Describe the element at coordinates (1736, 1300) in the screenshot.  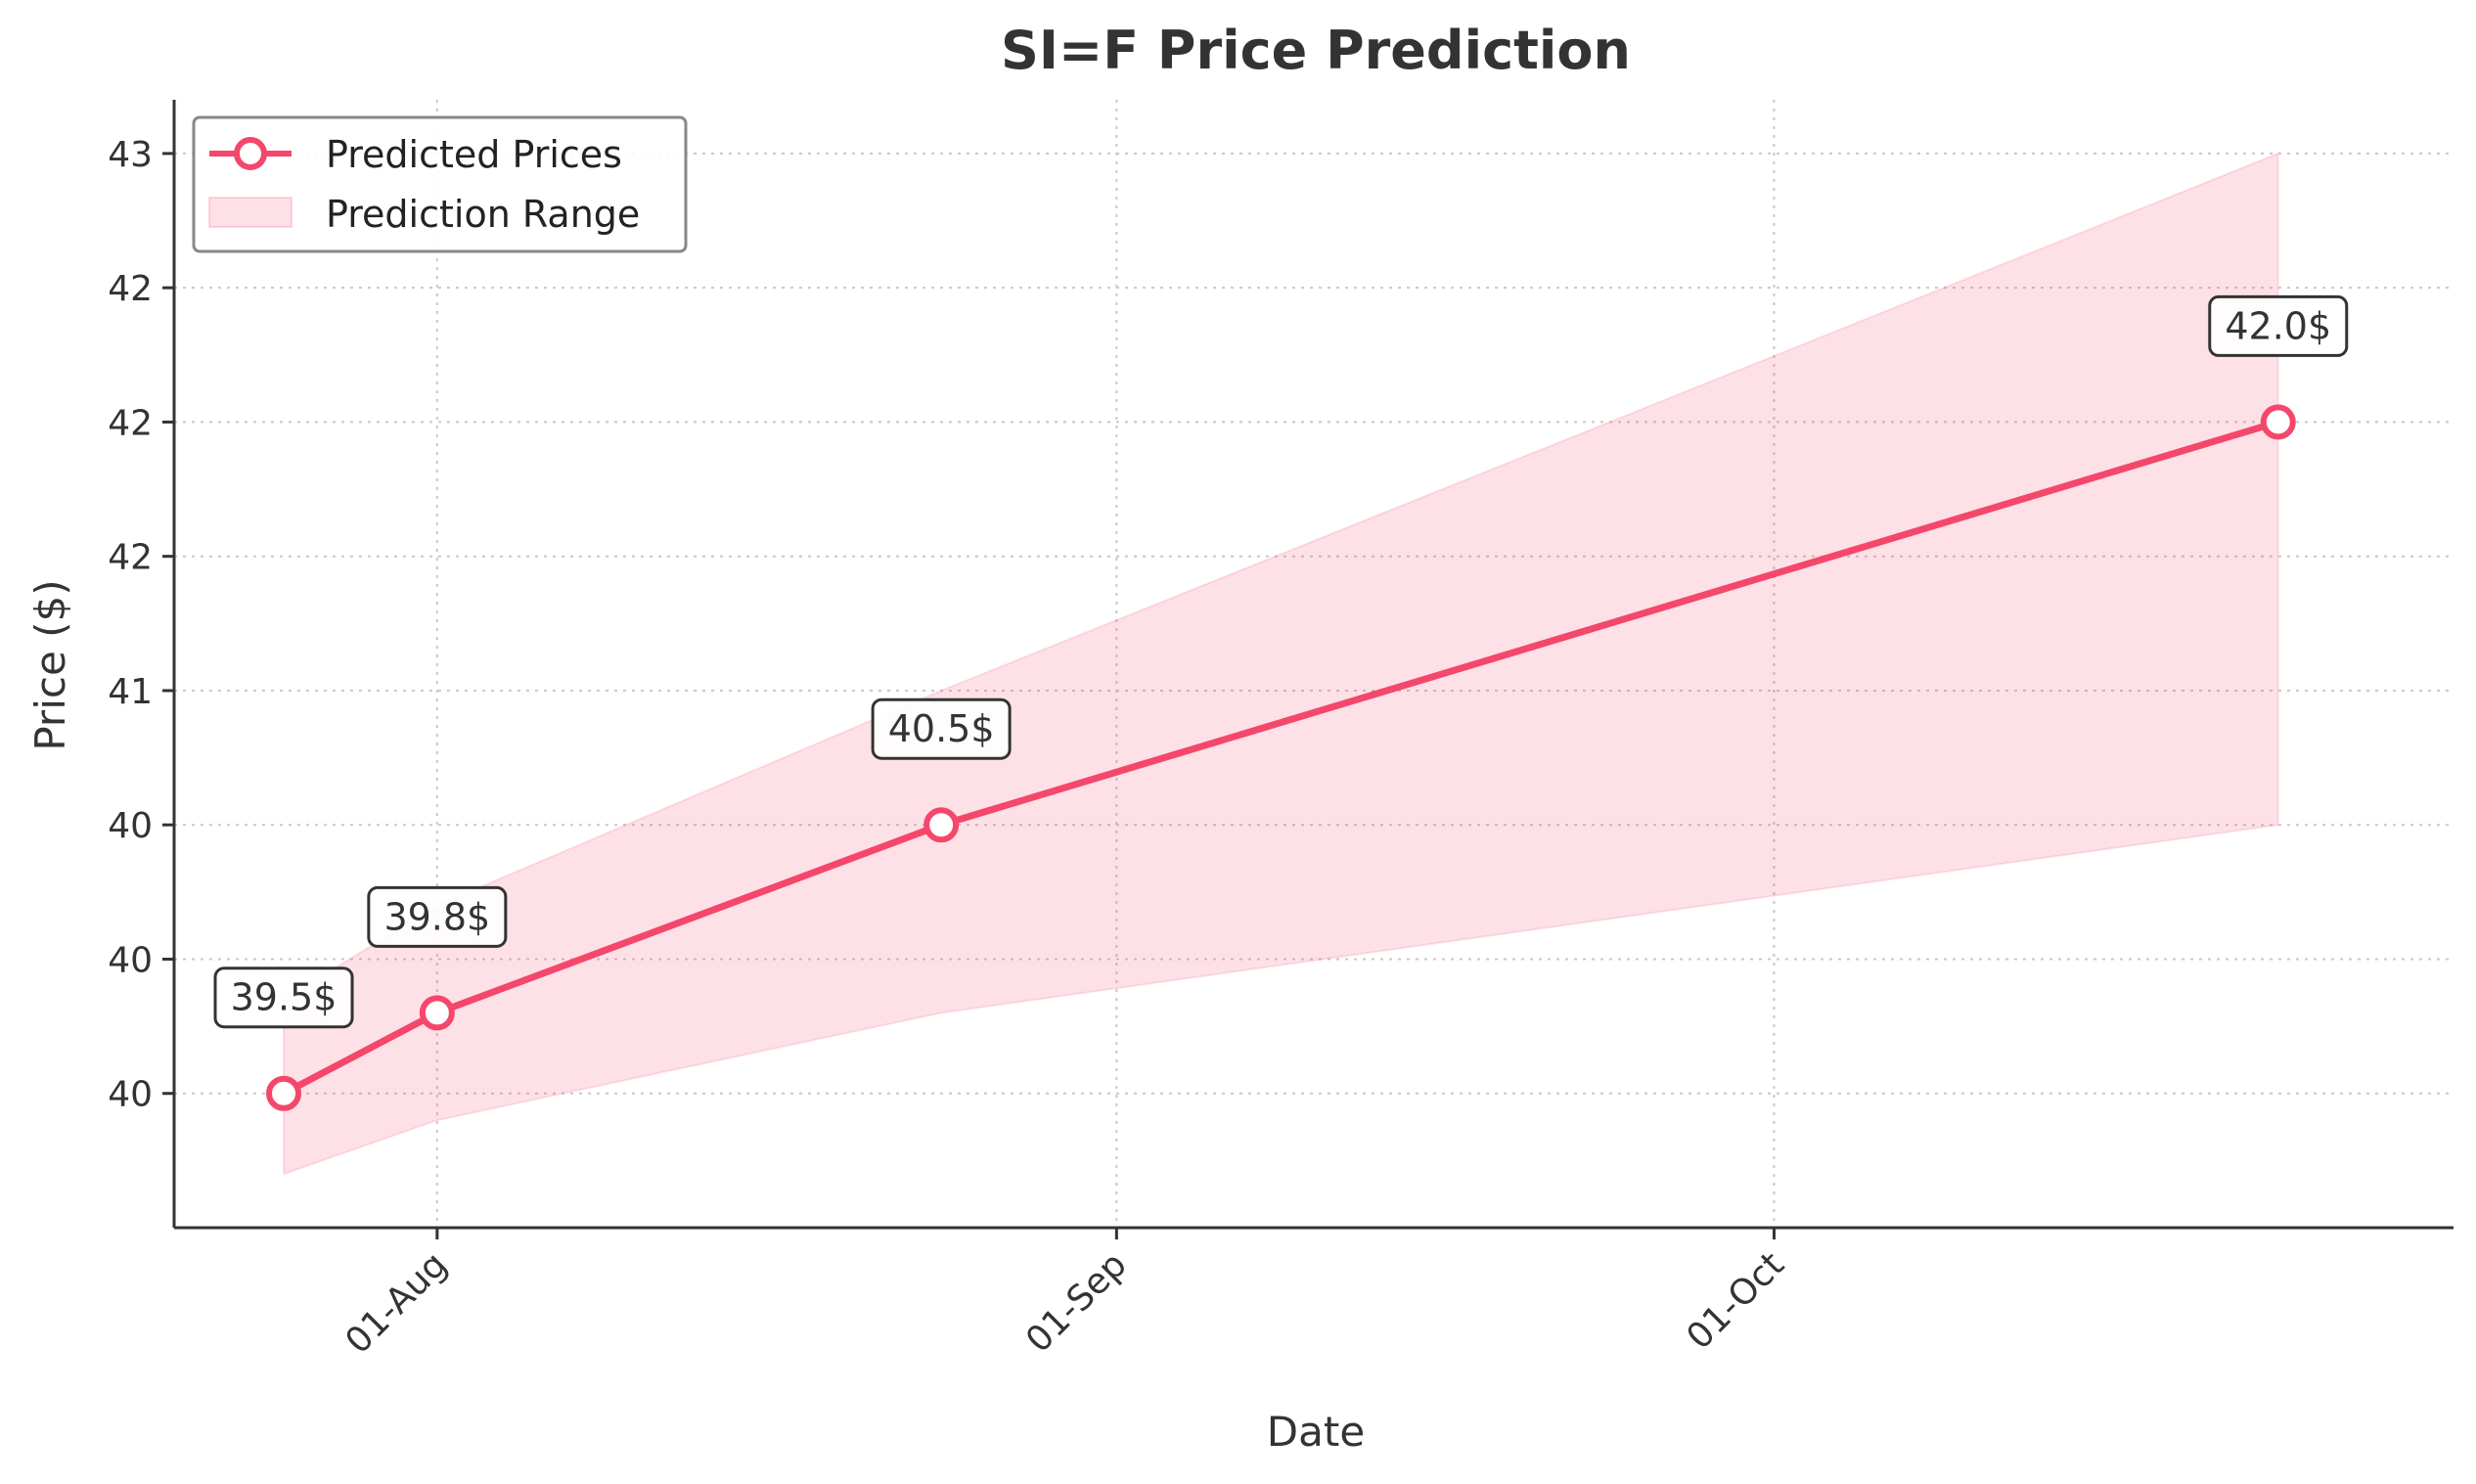
I see `x-tick-label: 01-Oct` at that location.